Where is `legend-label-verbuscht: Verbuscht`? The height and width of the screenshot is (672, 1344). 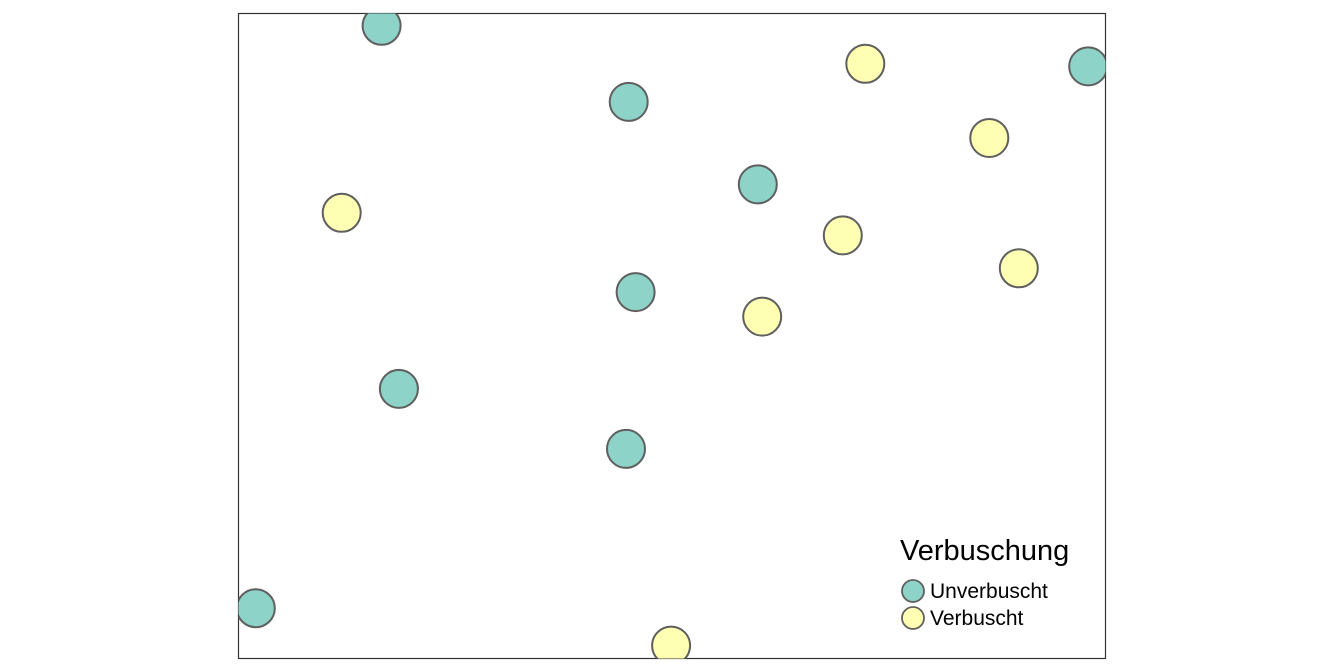
legend-label-verbuscht: Verbuscht is located at coordinates (977, 618).